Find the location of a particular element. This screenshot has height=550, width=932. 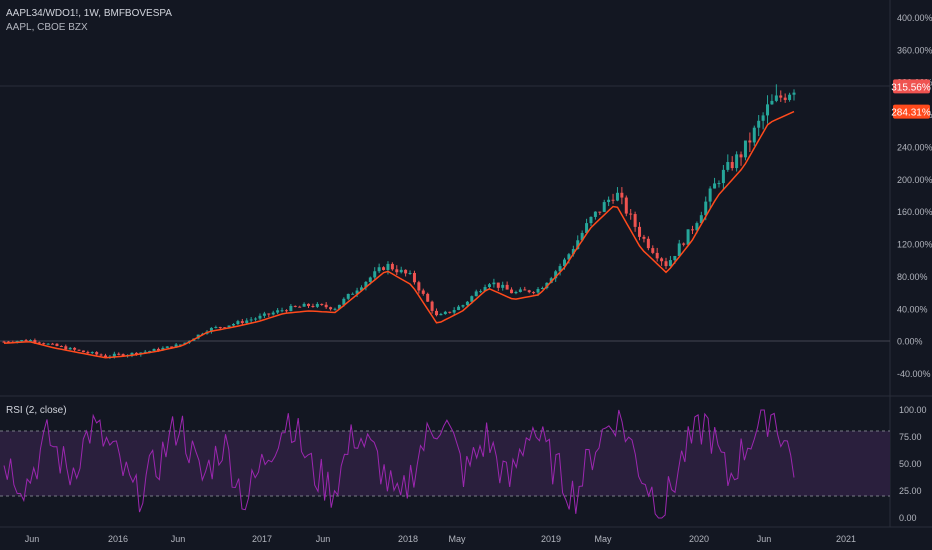

rsi-tick-label: 100.00 is located at coordinates (913, 410).